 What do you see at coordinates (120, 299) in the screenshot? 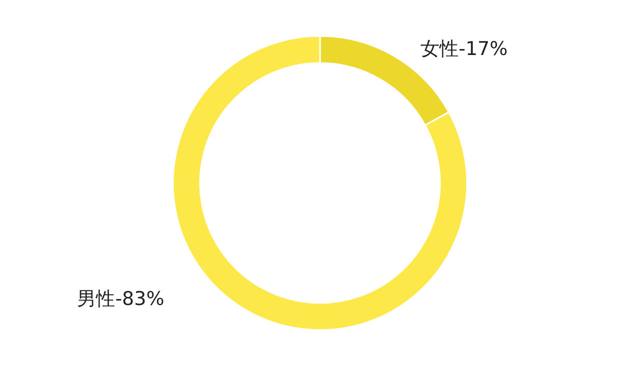
I see `data-label: 男性-83%` at bounding box center [120, 299].